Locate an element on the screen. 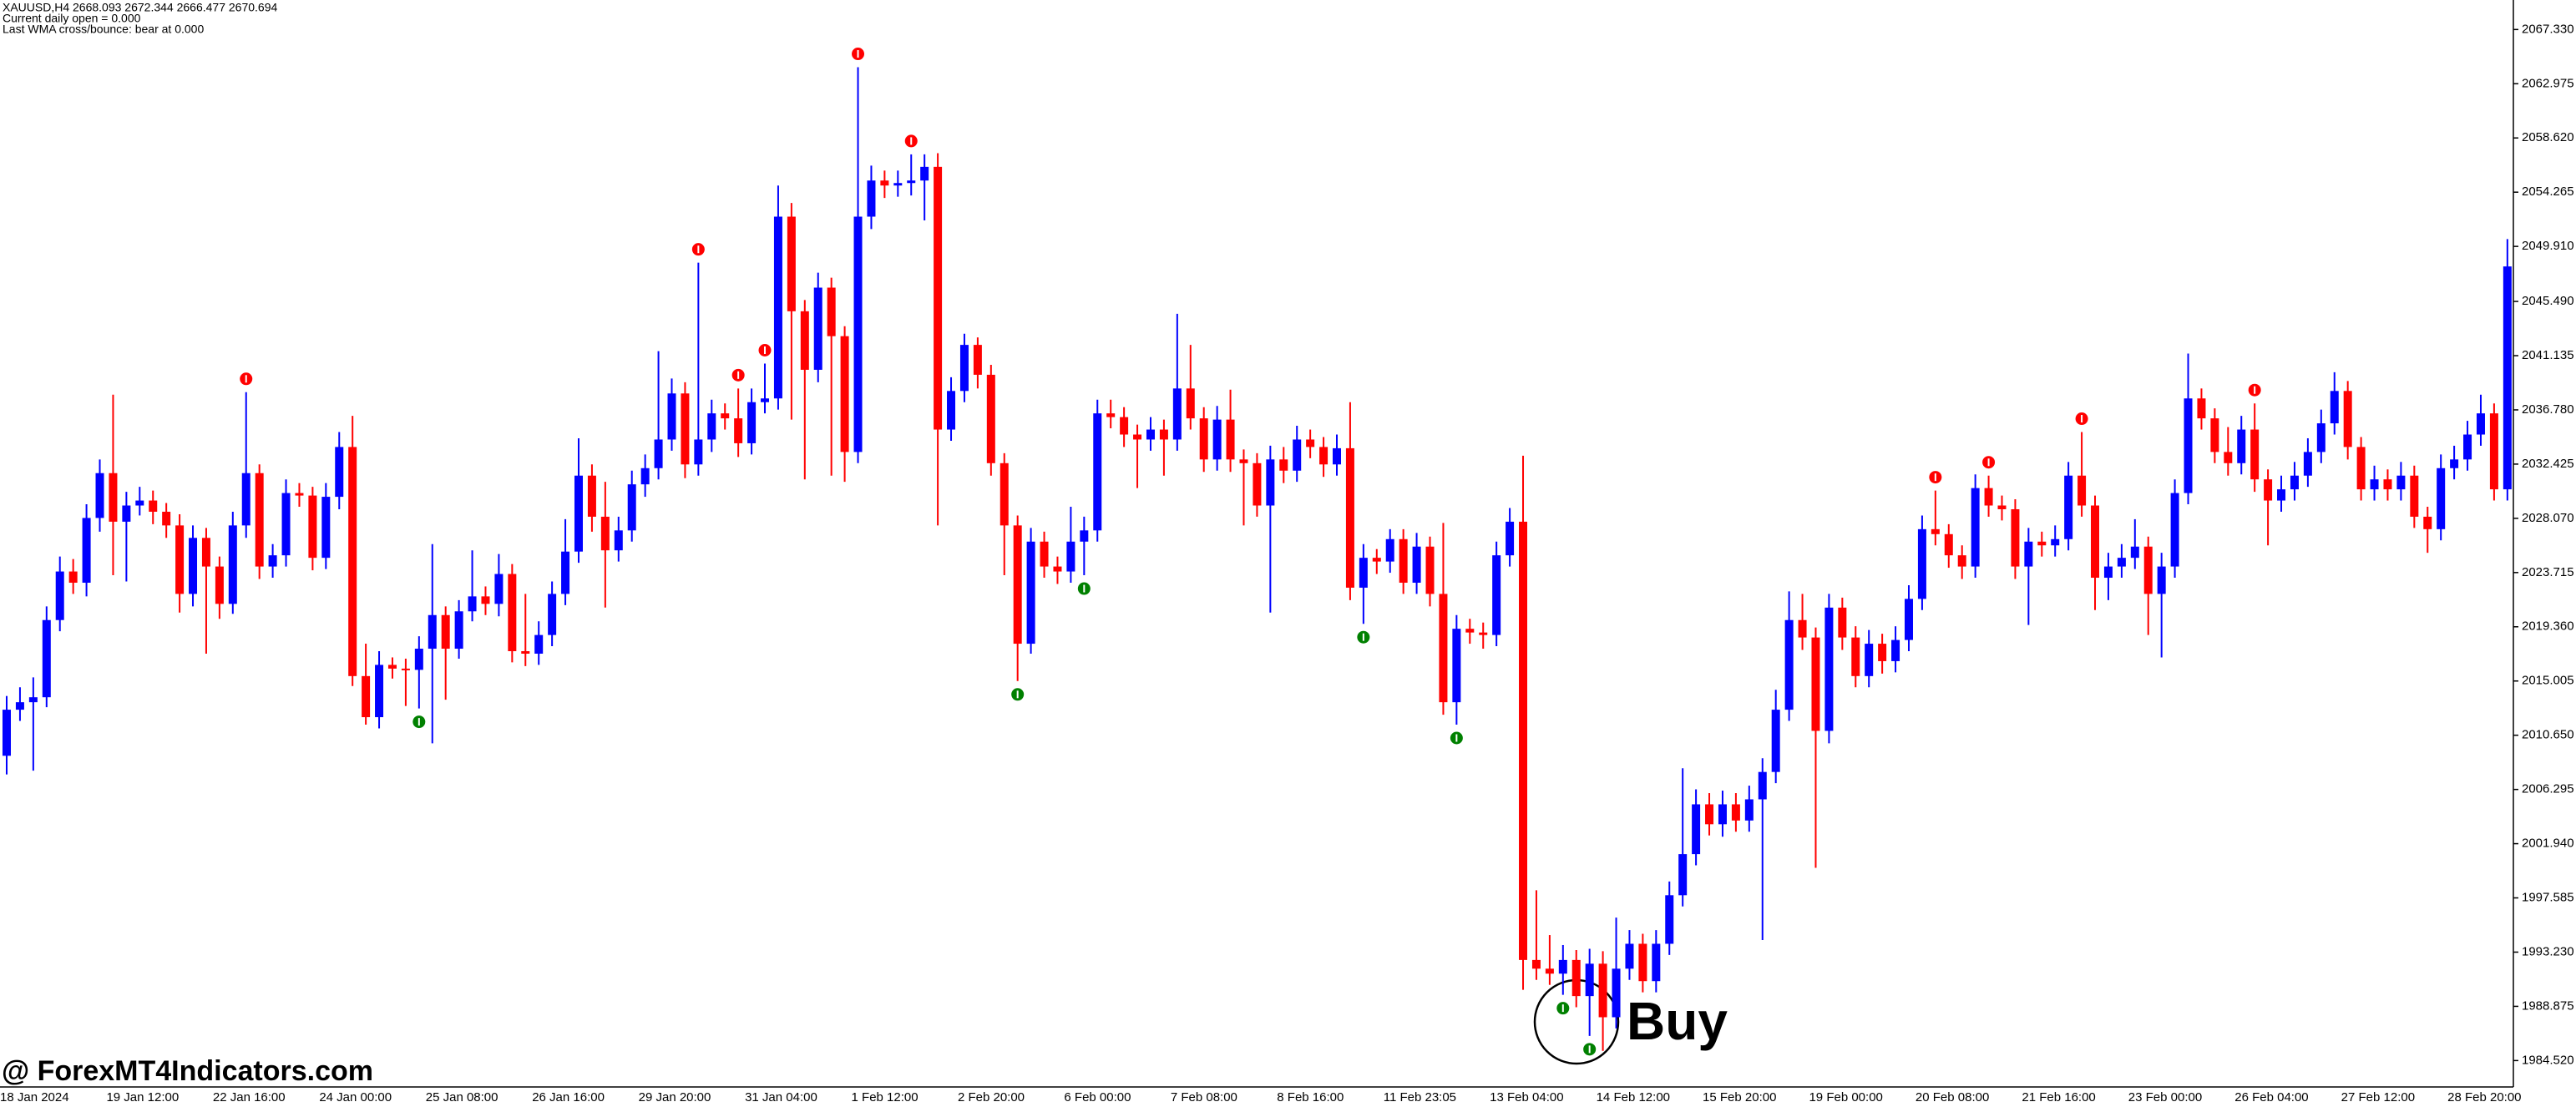 The height and width of the screenshot is (1107, 2576). y-tick-label: 2015.005 is located at coordinates (2548, 681).